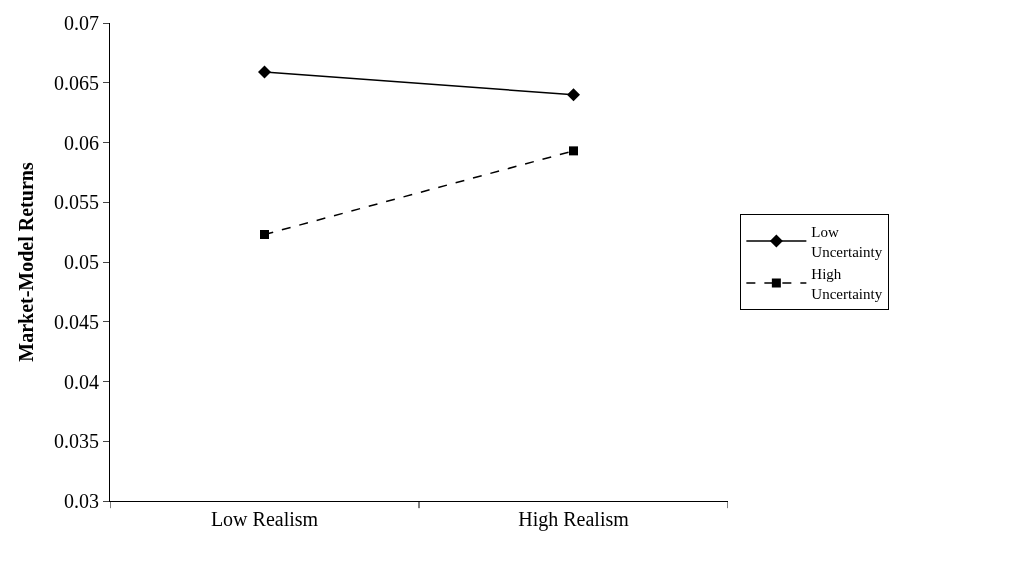 This screenshot has height=561, width=1018. What do you see at coordinates (76, 202) in the screenshot?
I see `y-tick-label: 0.055` at bounding box center [76, 202].